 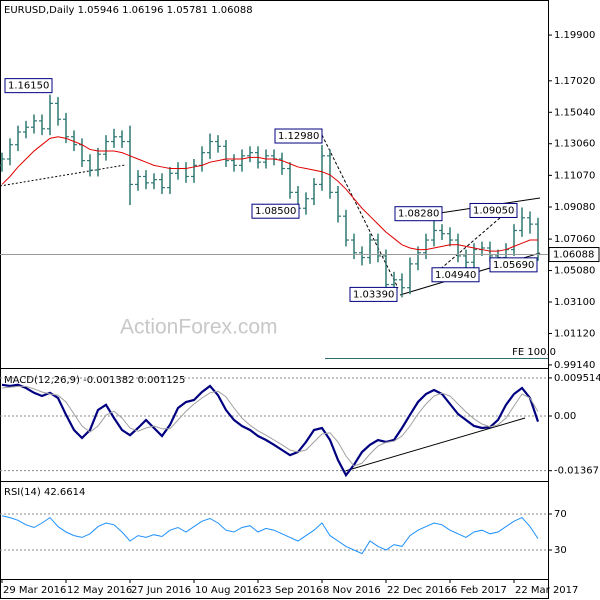 I want to click on y-tick-label: 1.17020, so click(x=574, y=81).